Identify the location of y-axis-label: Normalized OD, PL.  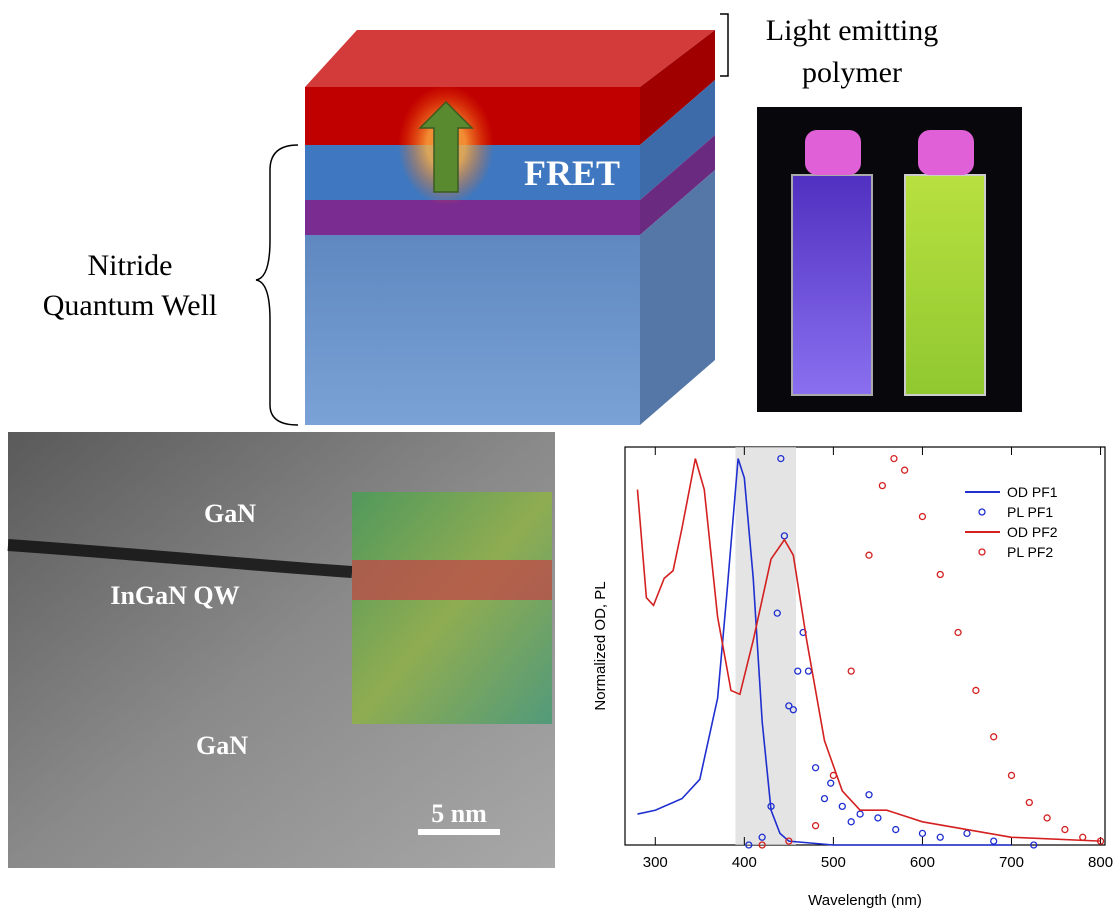
(600, 645).